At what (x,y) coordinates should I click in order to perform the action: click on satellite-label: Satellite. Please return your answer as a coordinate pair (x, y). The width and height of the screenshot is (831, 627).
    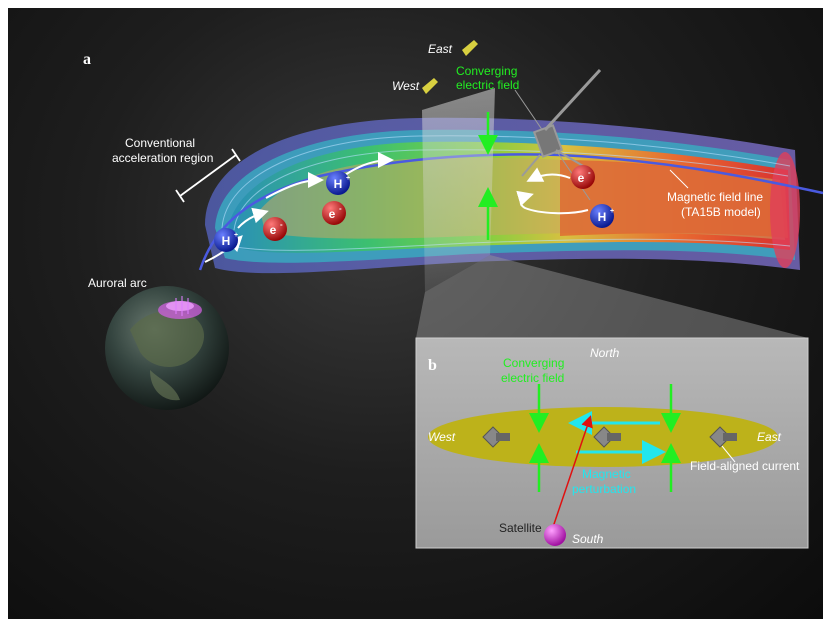
    Looking at the image, I should click on (520, 528).